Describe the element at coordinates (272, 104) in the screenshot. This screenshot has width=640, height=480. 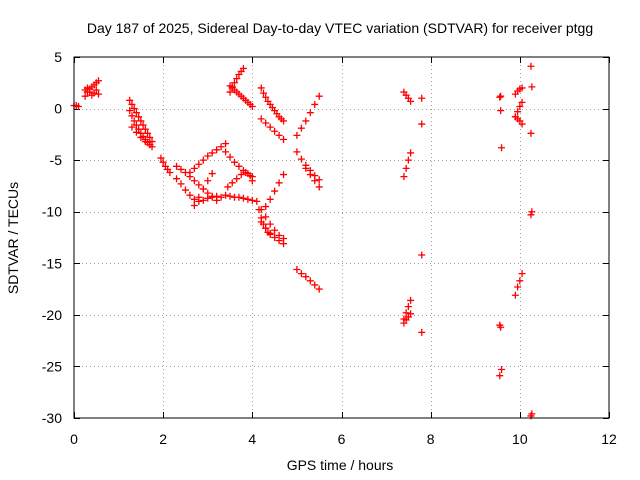
I see `series-arc-q` at that location.